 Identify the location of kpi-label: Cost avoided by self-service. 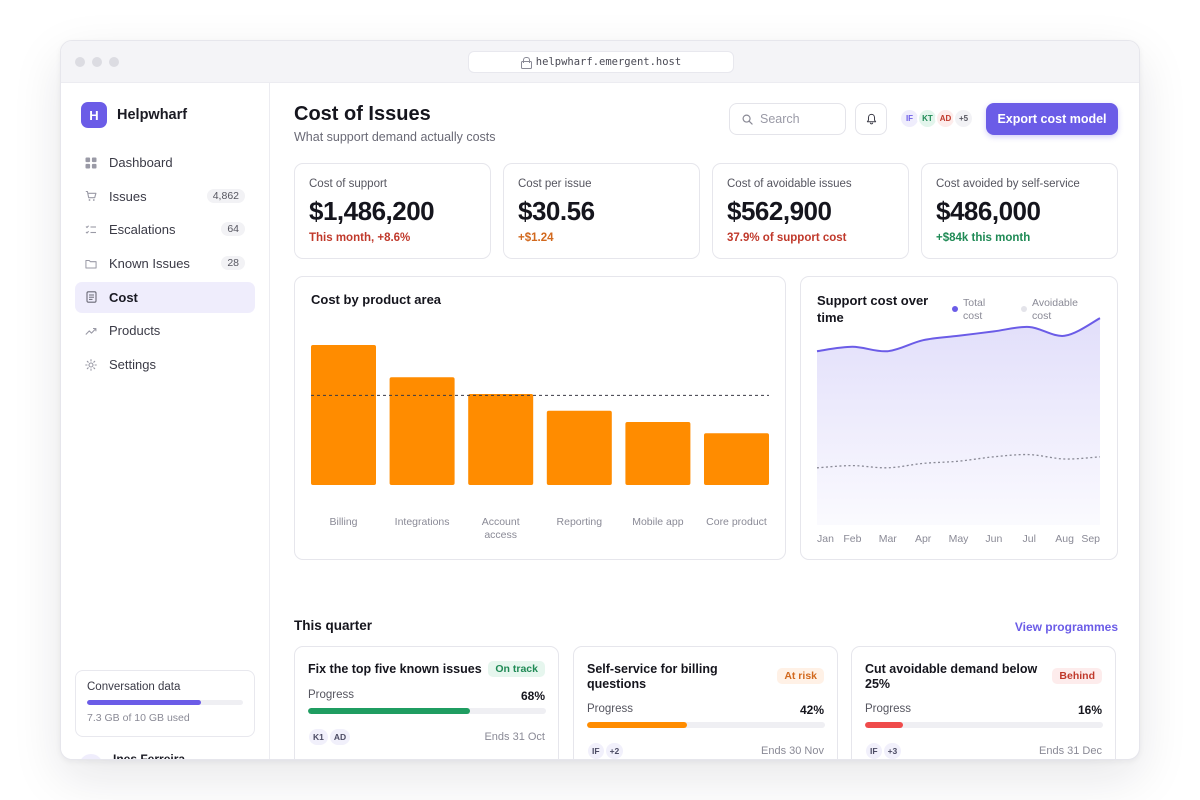
(1008, 184).